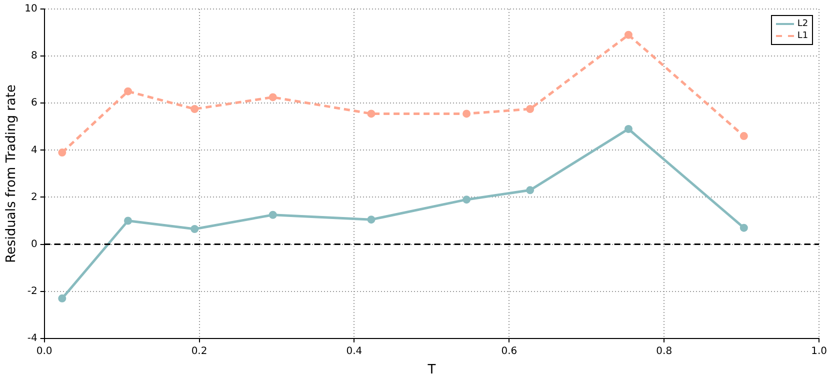 The image size is (830, 380). What do you see at coordinates (819, 351) in the screenshot?
I see `x-tick-label: 1.0` at bounding box center [819, 351].